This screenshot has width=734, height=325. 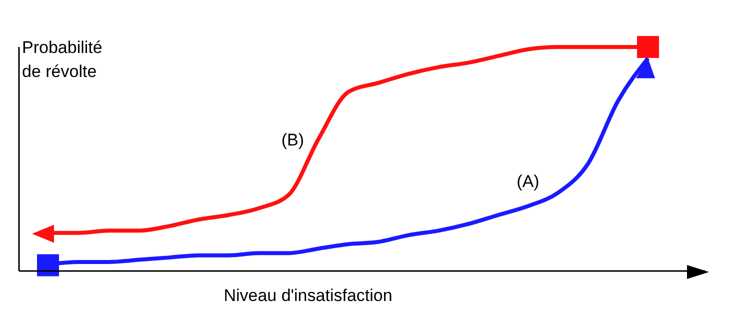 What do you see at coordinates (528, 181) in the screenshot?
I see `series-label: (A)` at bounding box center [528, 181].